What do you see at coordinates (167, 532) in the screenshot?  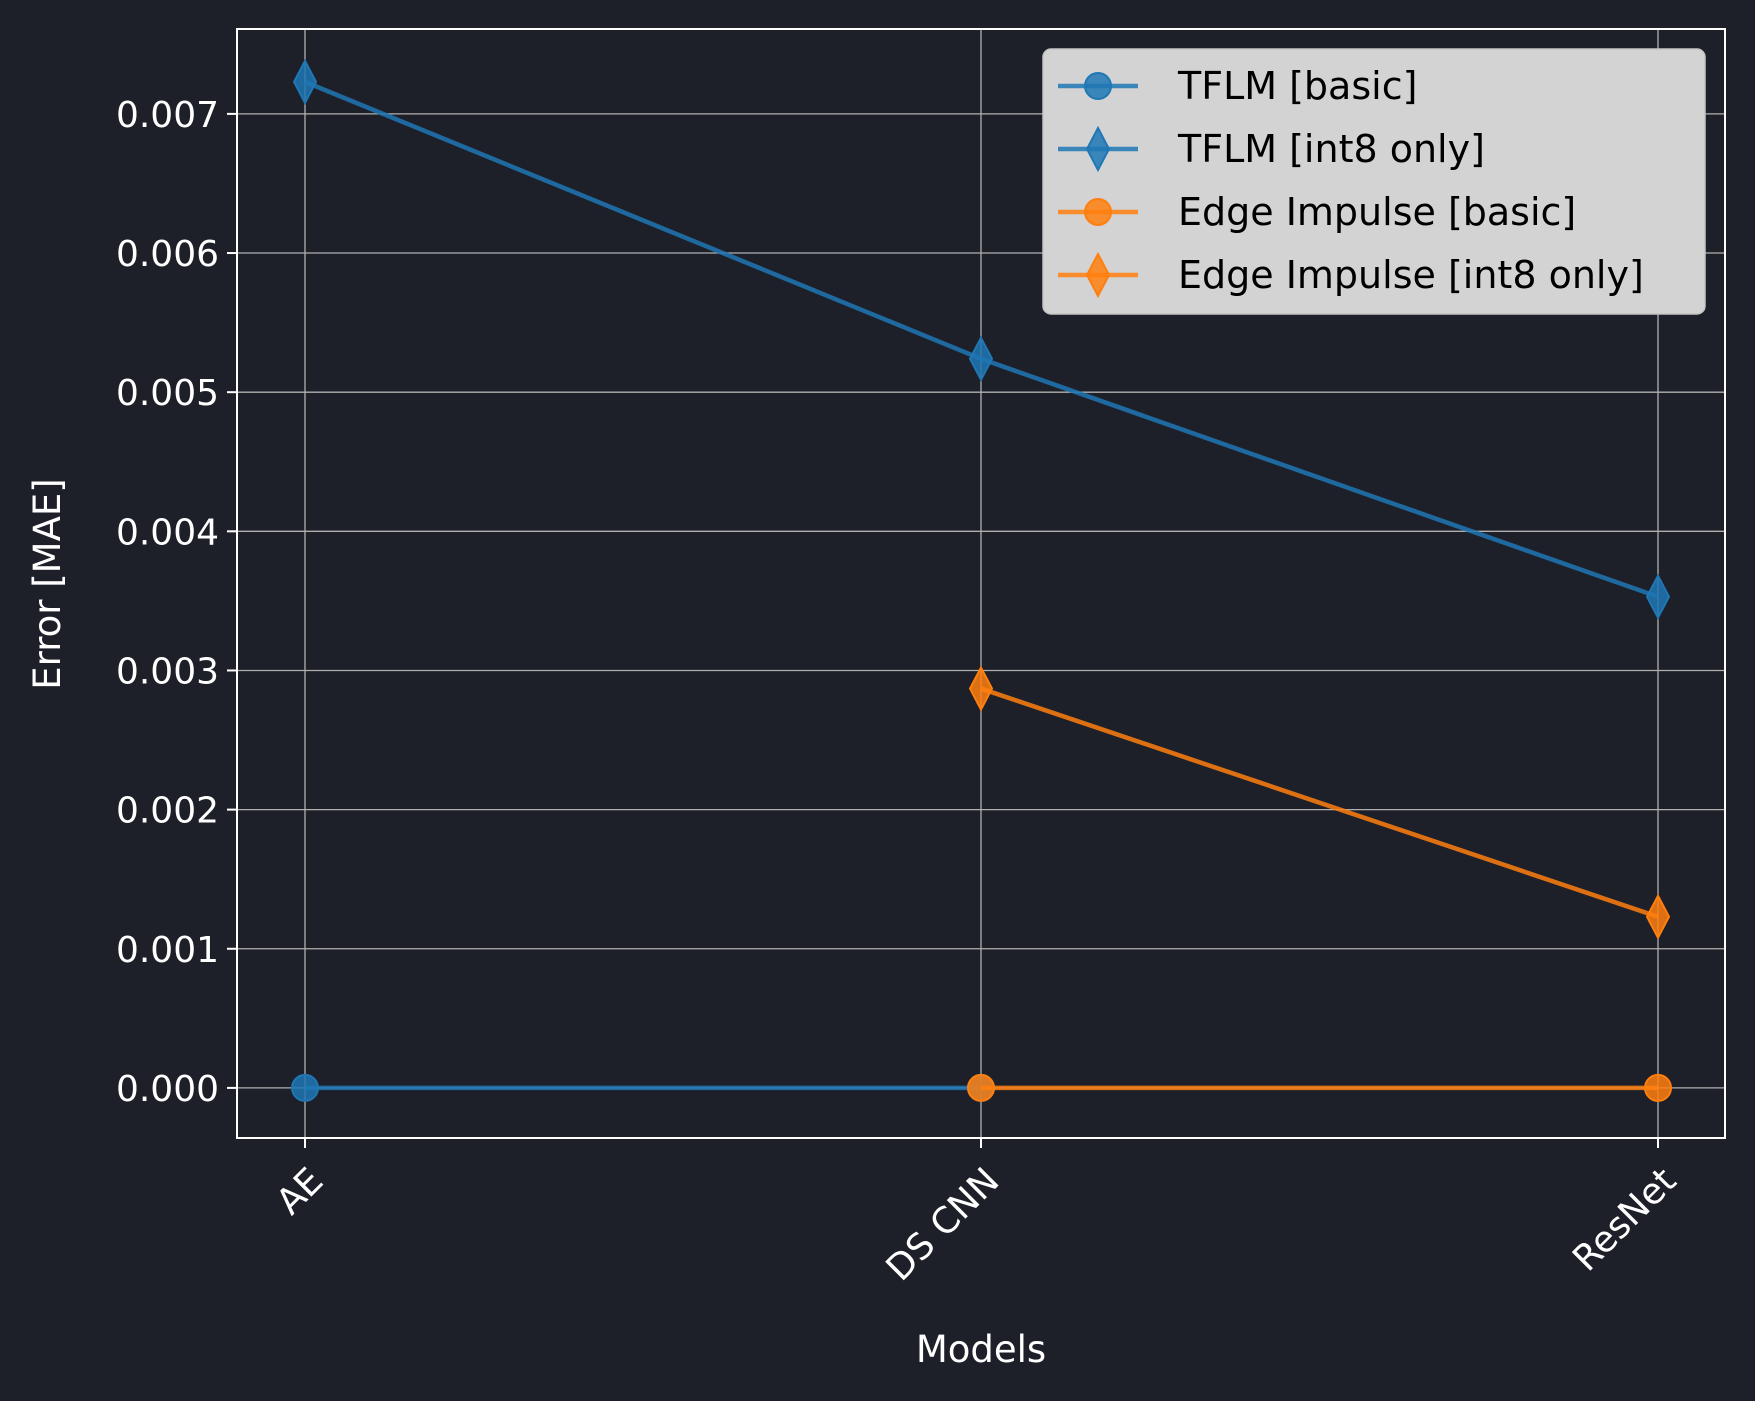 I see `y-tick-label: 0.004` at bounding box center [167, 532].